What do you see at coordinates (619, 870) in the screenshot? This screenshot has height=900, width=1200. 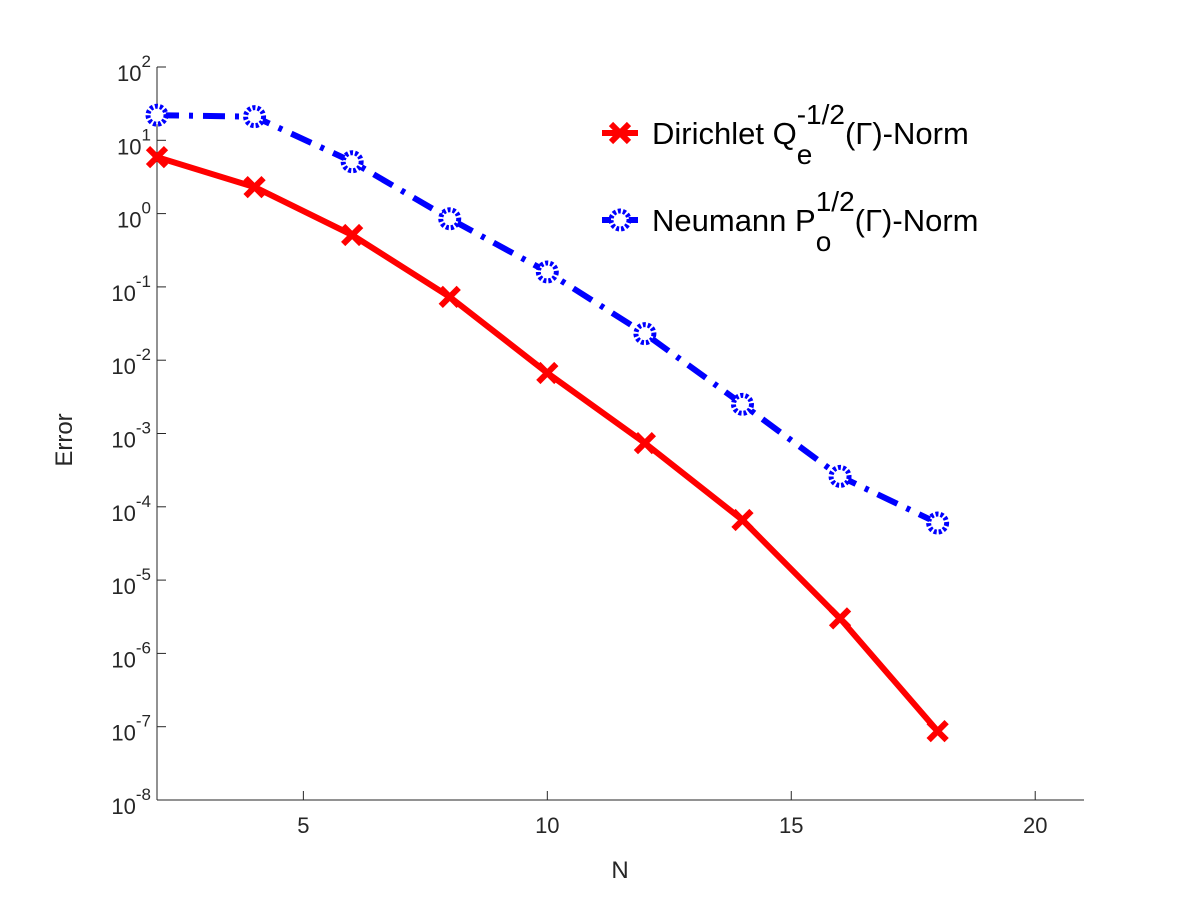 I see `x-axis-label: N` at bounding box center [619, 870].